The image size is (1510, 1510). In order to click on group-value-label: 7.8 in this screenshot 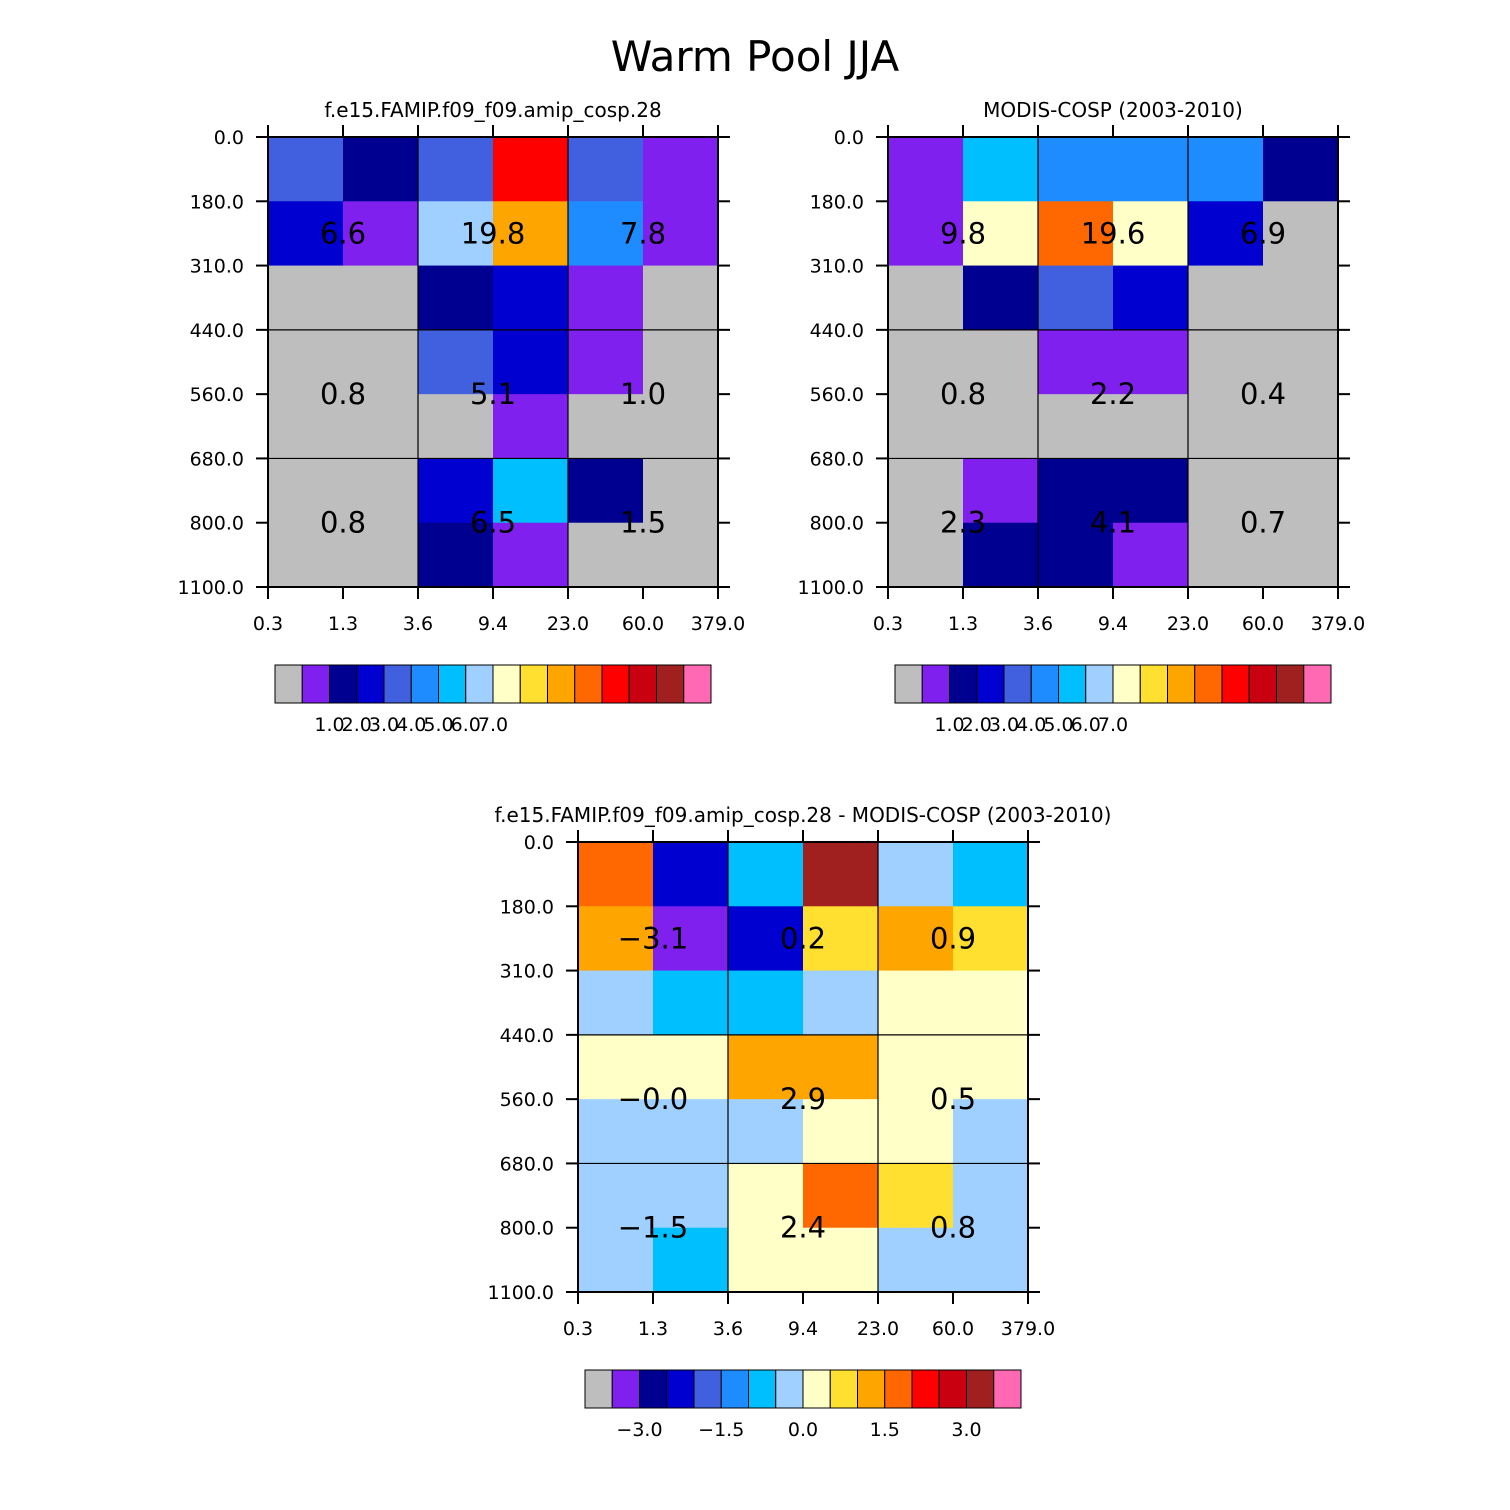, I will do `click(643, 233)`.